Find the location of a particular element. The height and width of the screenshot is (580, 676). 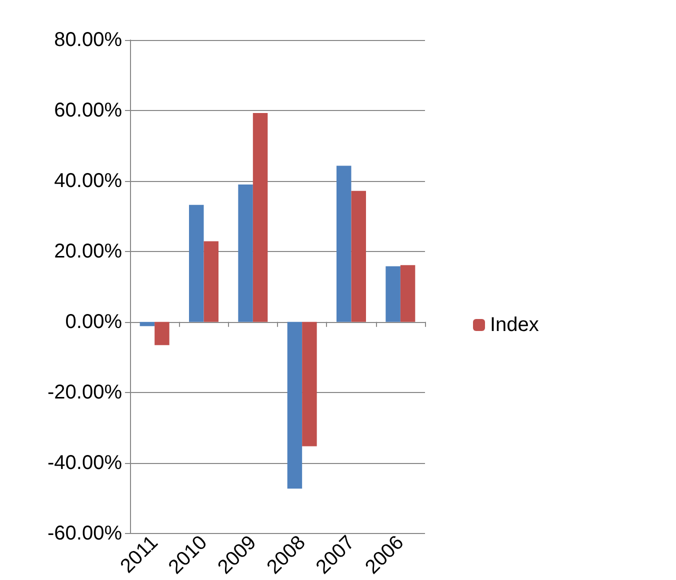

y-tick-label: 40.00% is located at coordinates (88, 181).